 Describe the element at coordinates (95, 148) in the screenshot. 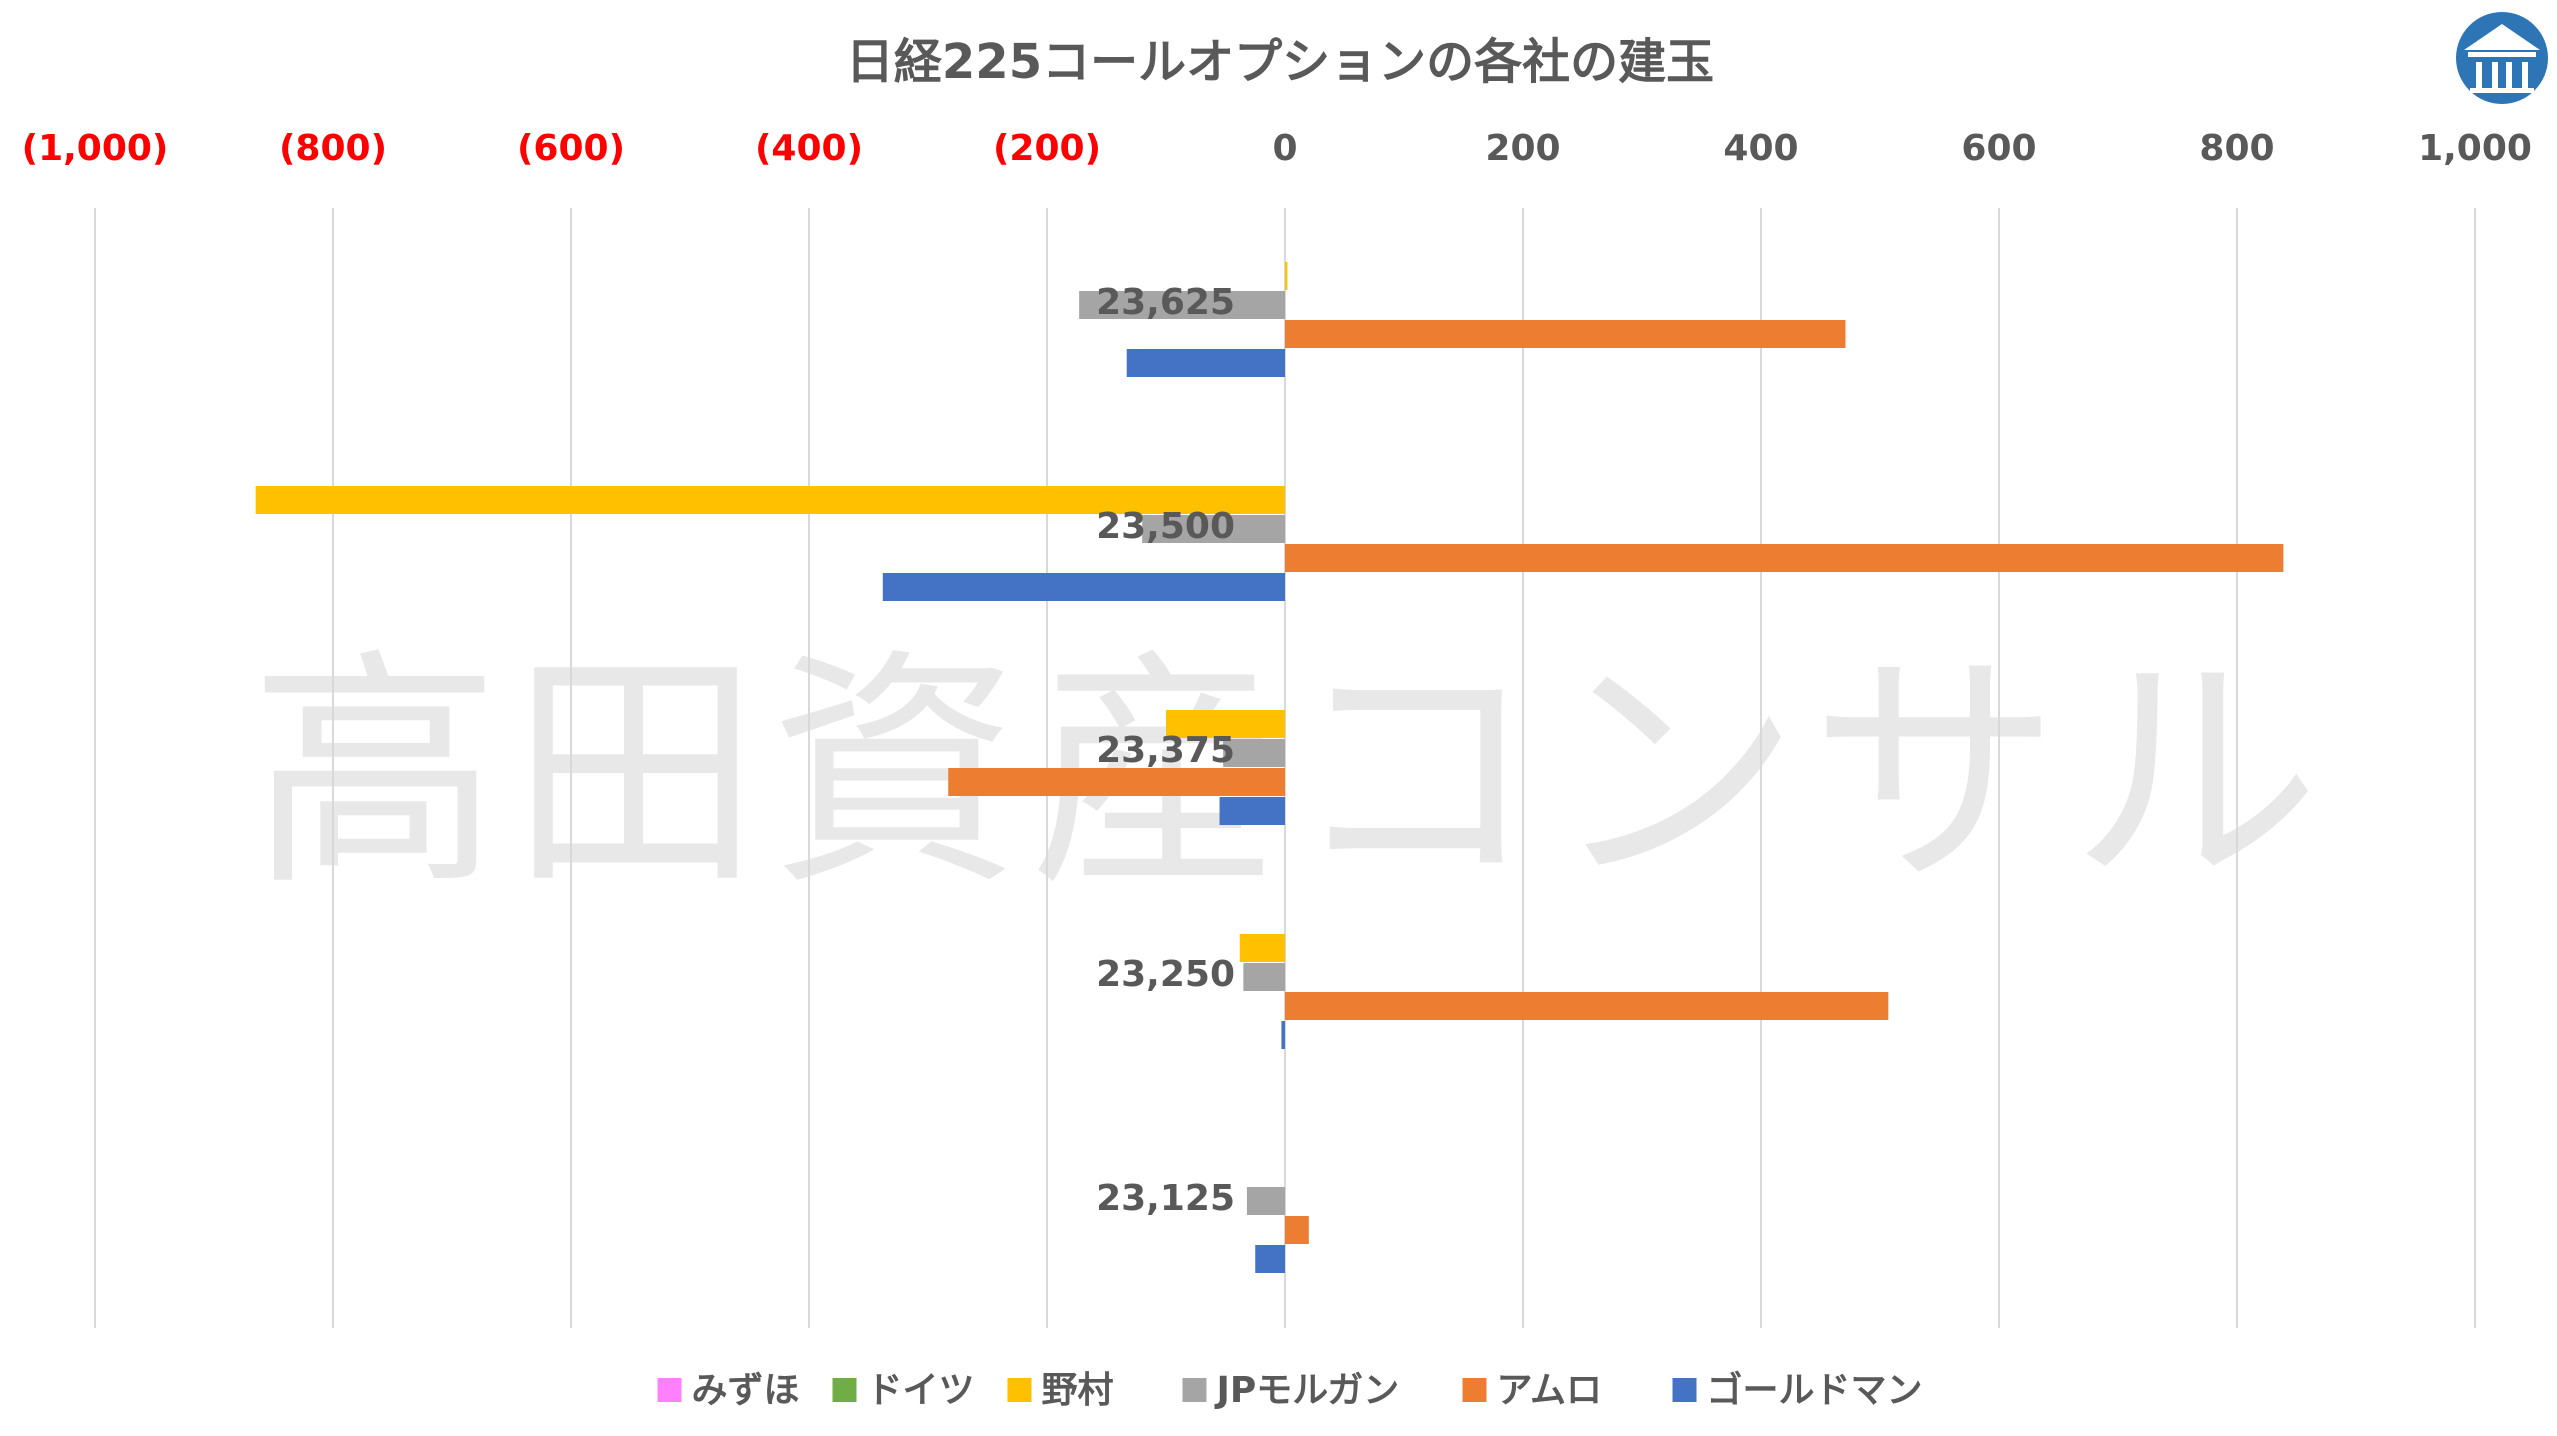

I see `x-tick-label: (1,000)` at that location.